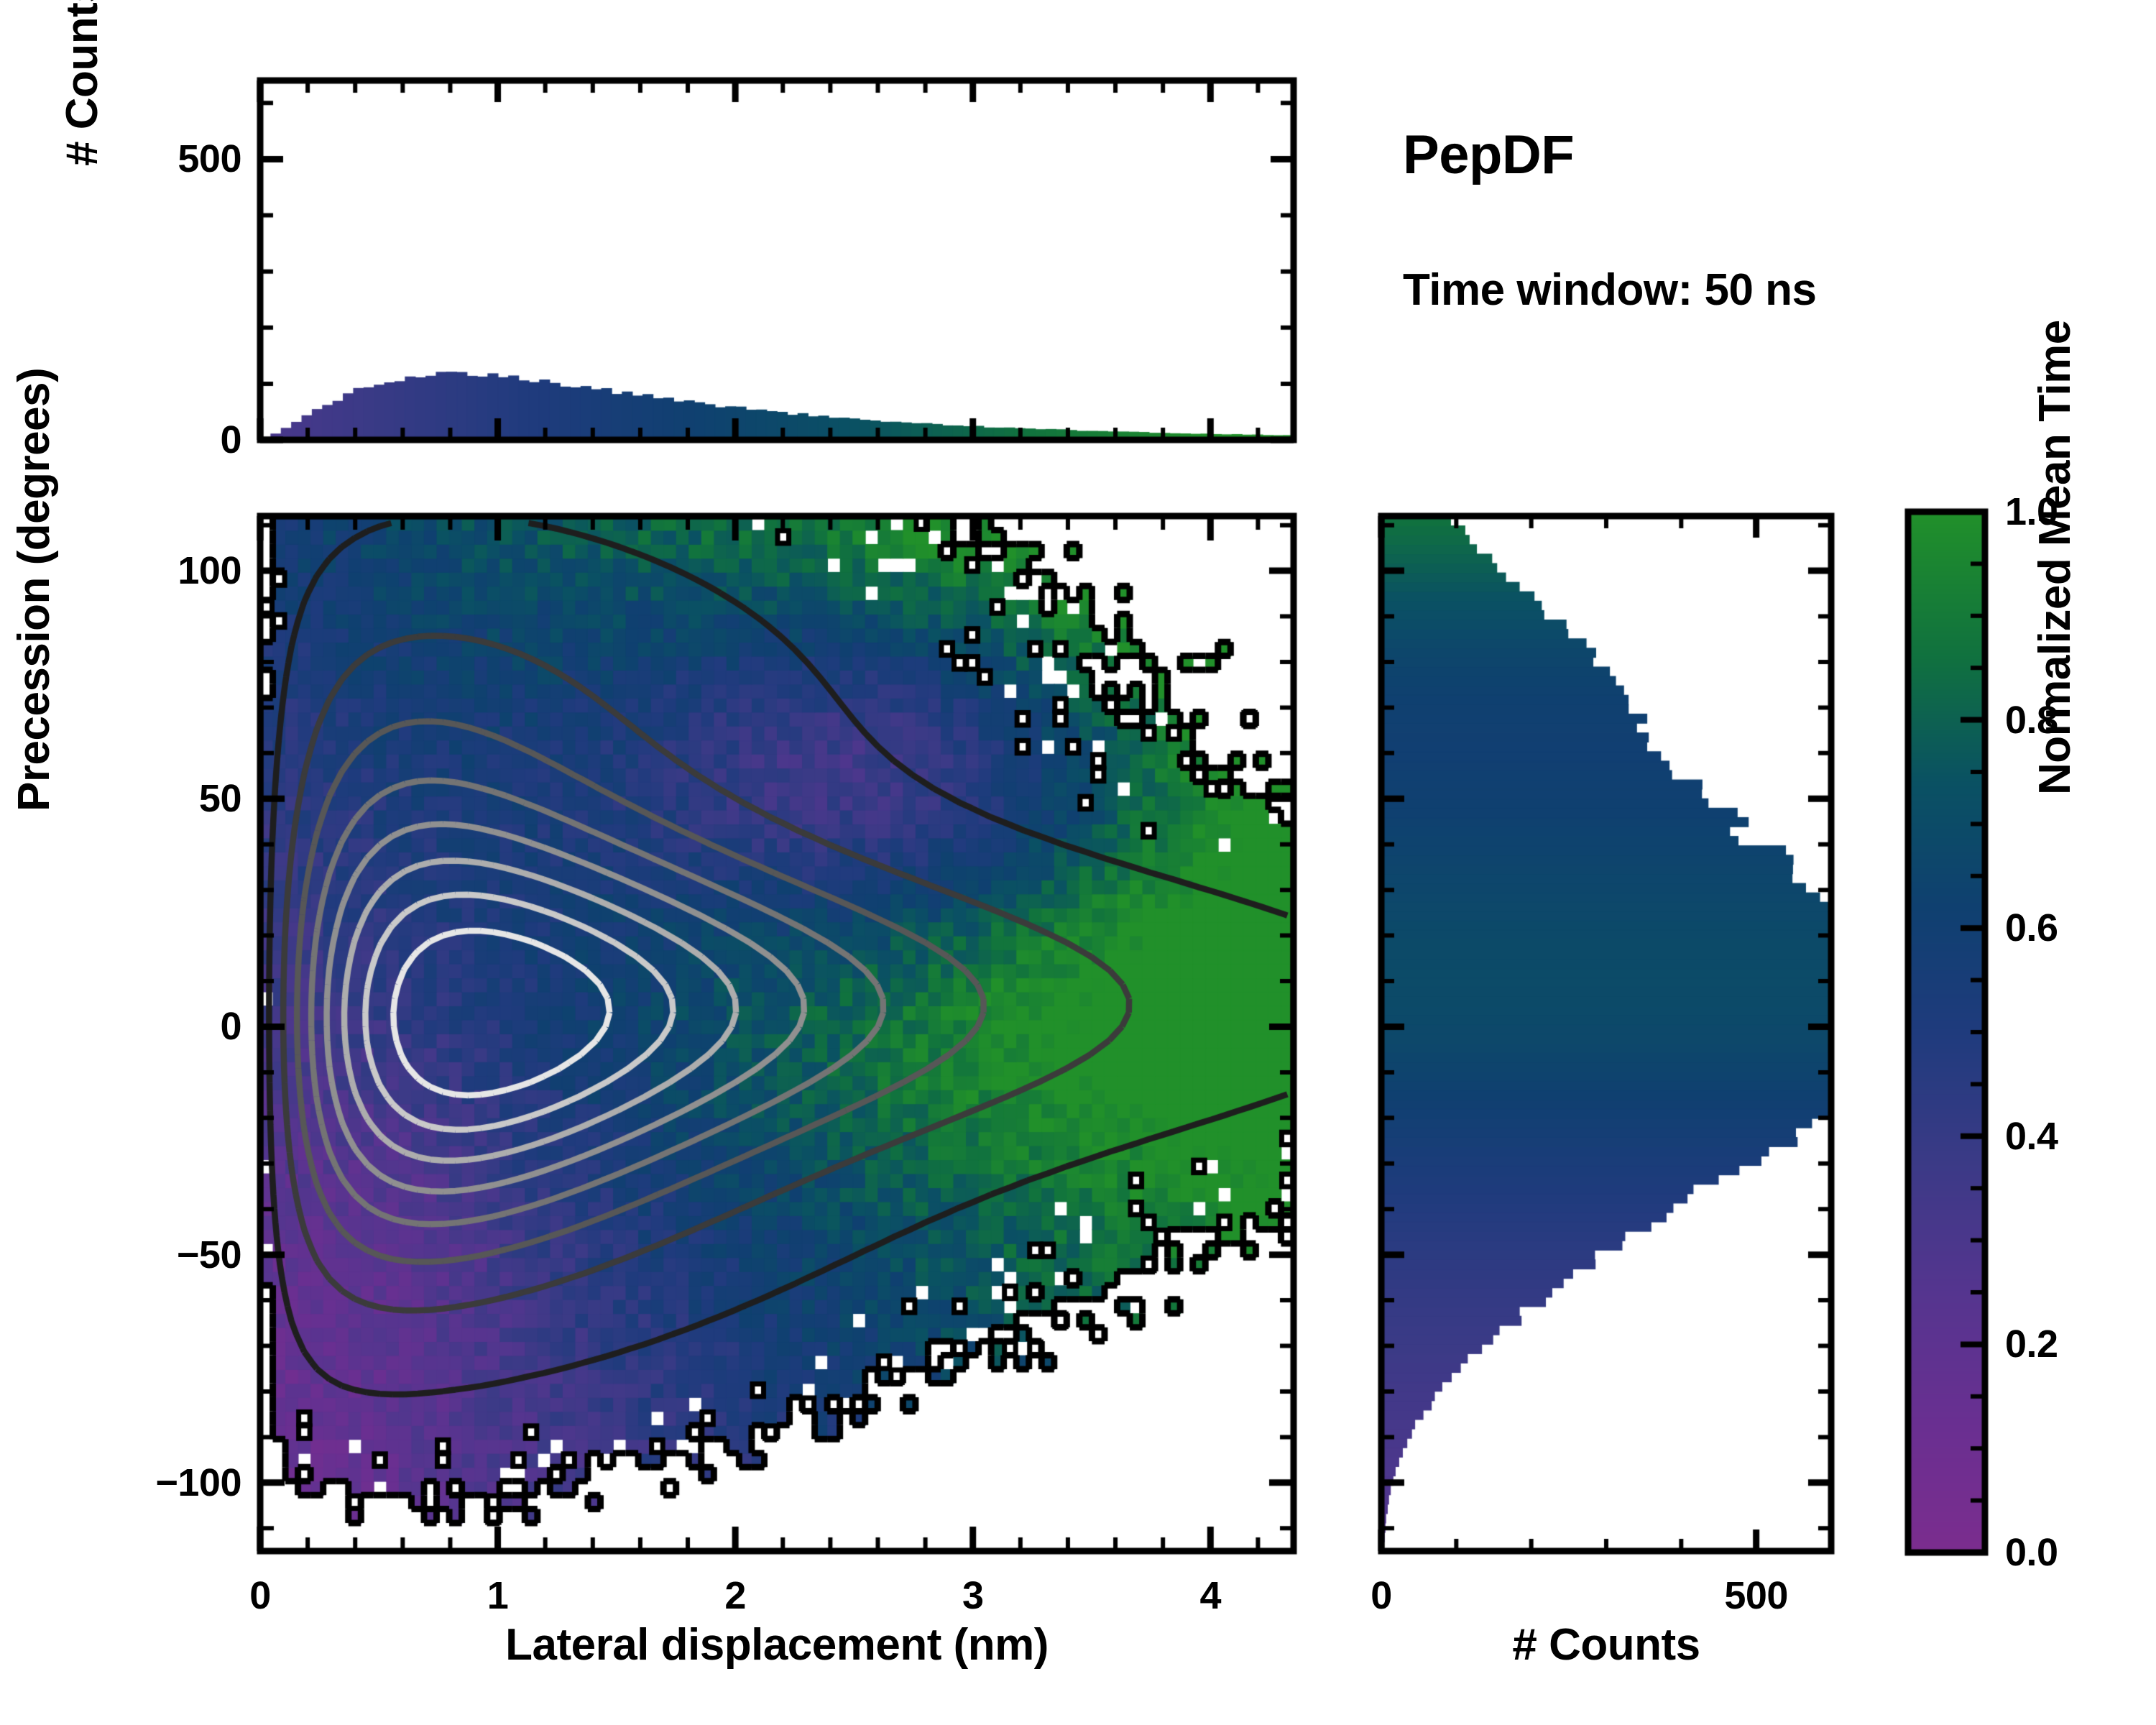 This screenshot has height=1725, width=2156. What do you see at coordinates (1210, 1595) in the screenshot?
I see `main-xtick-4: 4` at bounding box center [1210, 1595].